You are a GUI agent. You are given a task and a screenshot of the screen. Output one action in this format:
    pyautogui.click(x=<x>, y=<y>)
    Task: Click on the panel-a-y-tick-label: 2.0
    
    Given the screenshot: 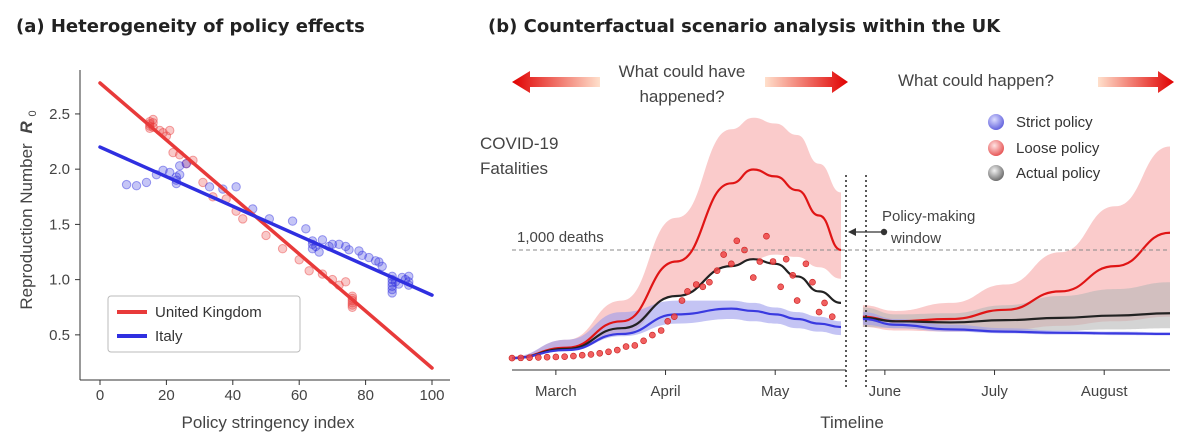 What is the action you would take?
    pyautogui.click(x=59, y=169)
    